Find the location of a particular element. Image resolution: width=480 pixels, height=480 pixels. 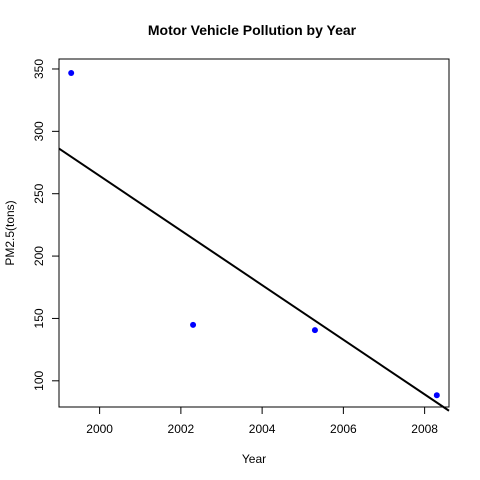

y-tick-label: 250 is located at coordinates (39, 193).